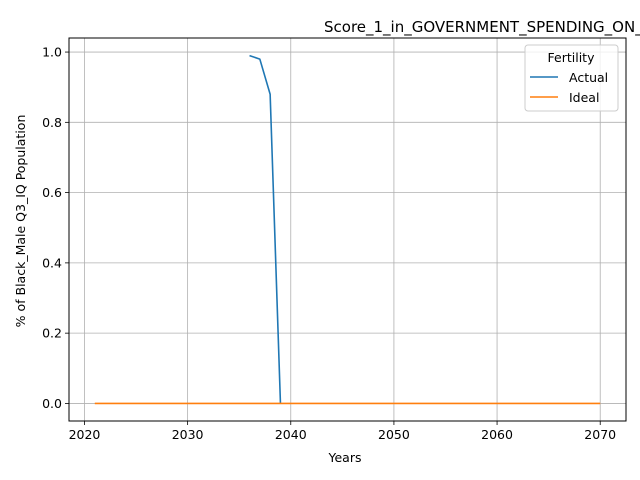 This screenshot has width=640, height=480. Describe the element at coordinates (52, 333) in the screenshot. I see `y-tick-label: 0.2` at that location.